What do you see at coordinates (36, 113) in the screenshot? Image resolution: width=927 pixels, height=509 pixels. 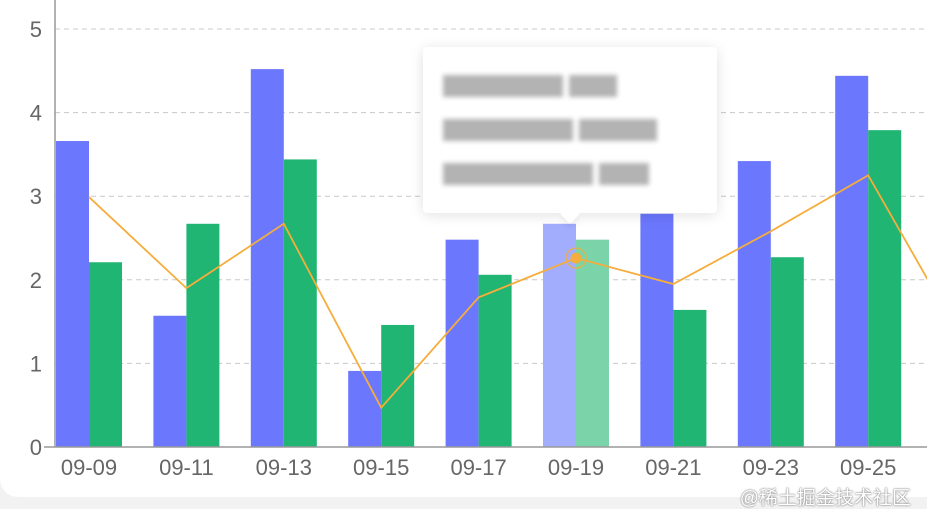 I see `y-tick-label: 4` at bounding box center [36, 113].